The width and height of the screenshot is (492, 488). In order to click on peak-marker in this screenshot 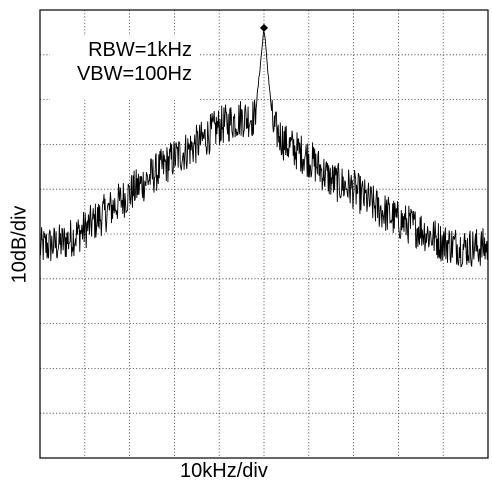, I will do `click(264, 27)`.